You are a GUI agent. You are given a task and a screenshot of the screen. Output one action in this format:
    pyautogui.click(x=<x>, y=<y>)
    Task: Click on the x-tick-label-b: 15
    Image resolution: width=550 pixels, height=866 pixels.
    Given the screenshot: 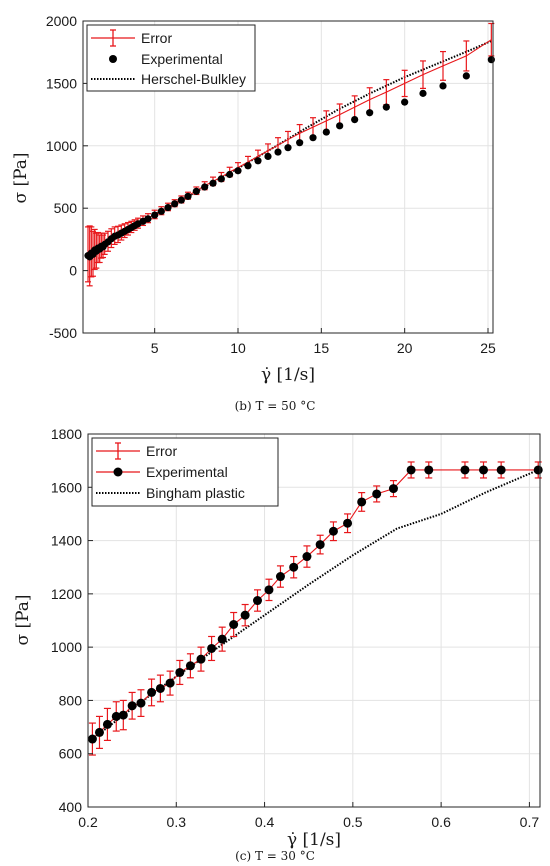 What is the action you would take?
    pyautogui.click(x=322, y=348)
    